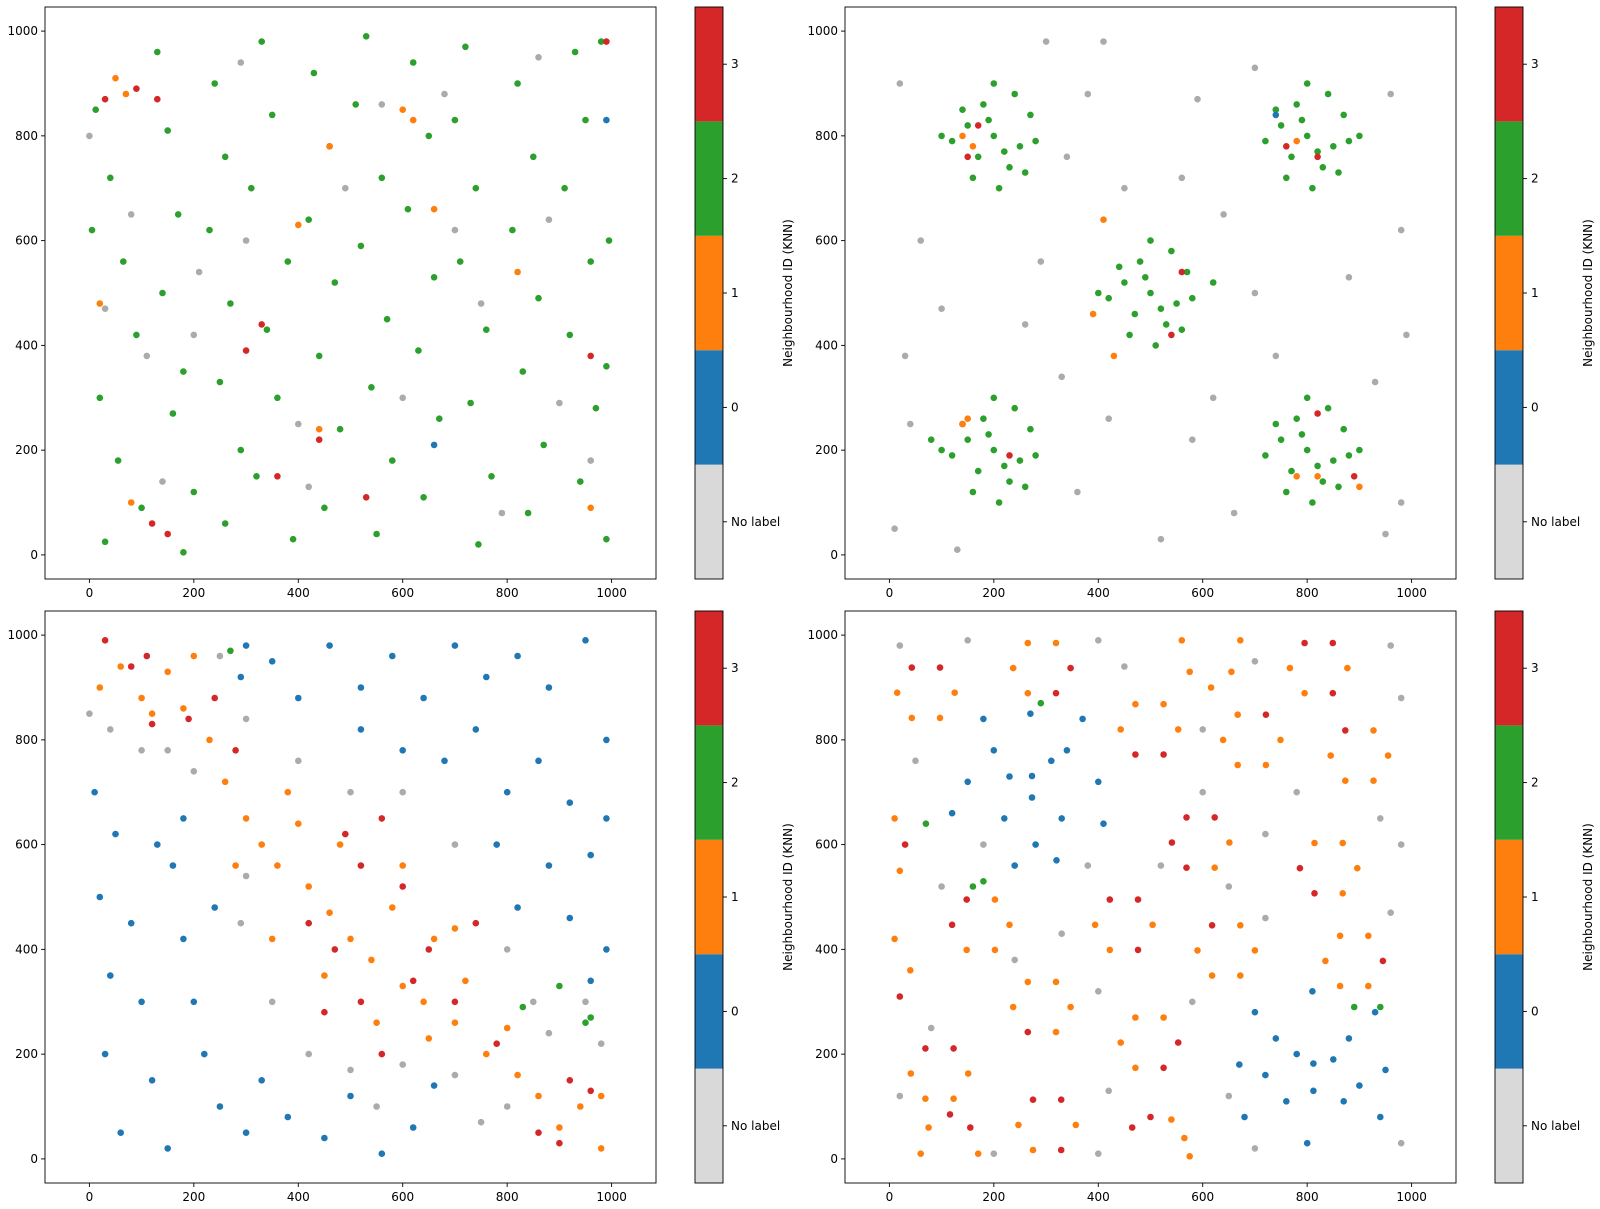 The height and width of the screenshot is (1209, 1600). What do you see at coordinates (822, 31) in the screenshot?
I see `y-tick-label: 1000` at bounding box center [822, 31].